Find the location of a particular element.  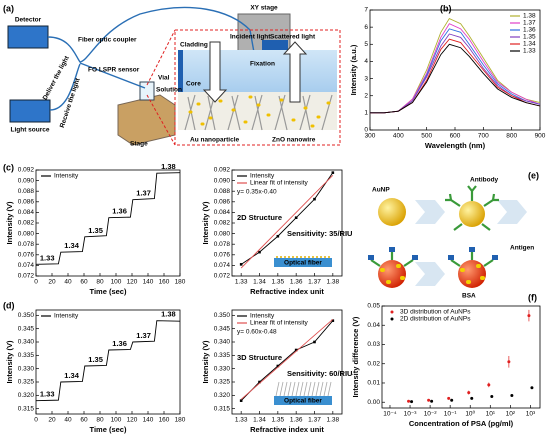

label: Fixation is located at coordinates (262, 64).